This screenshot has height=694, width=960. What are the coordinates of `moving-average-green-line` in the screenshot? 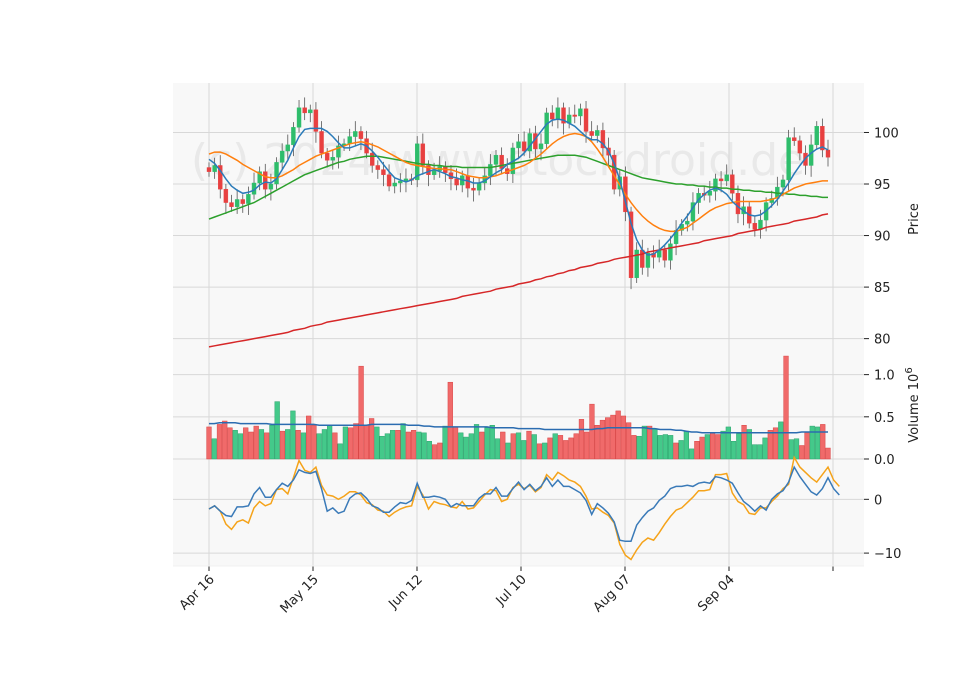 It's located at (518, 187).